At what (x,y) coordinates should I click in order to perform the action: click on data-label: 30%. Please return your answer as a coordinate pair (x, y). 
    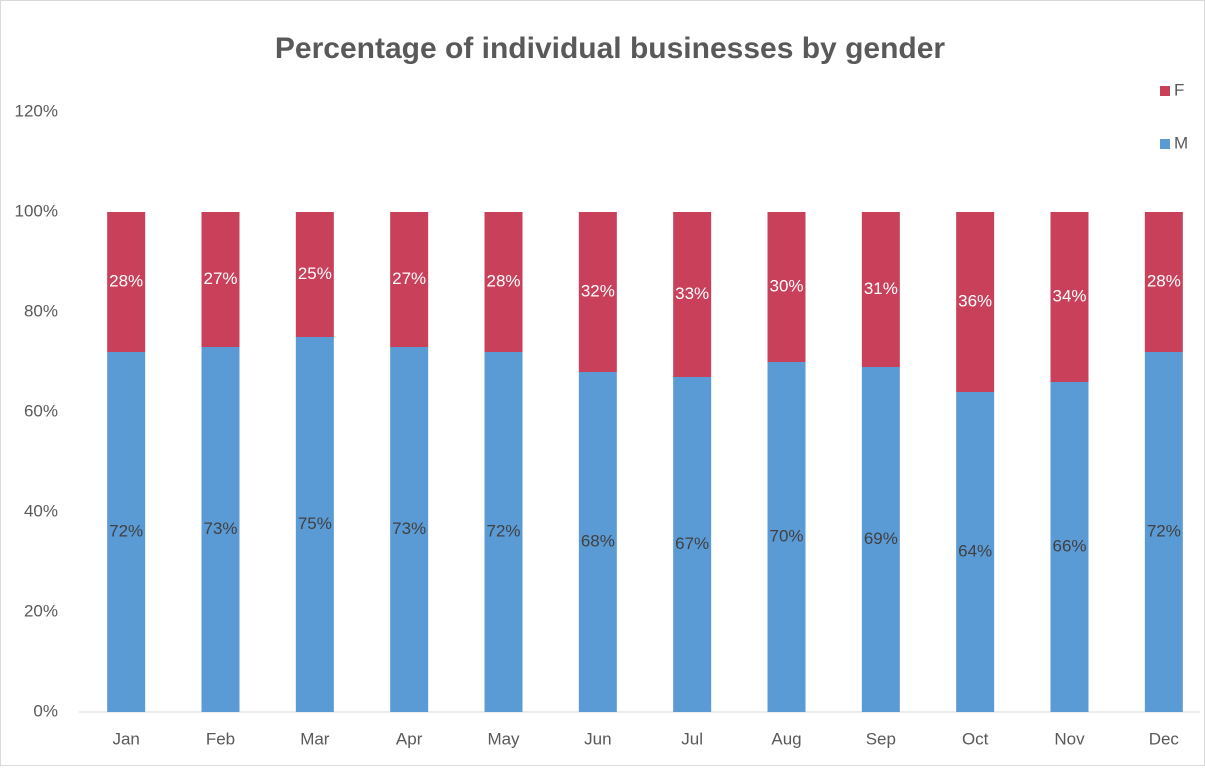
    Looking at the image, I should click on (786, 285).